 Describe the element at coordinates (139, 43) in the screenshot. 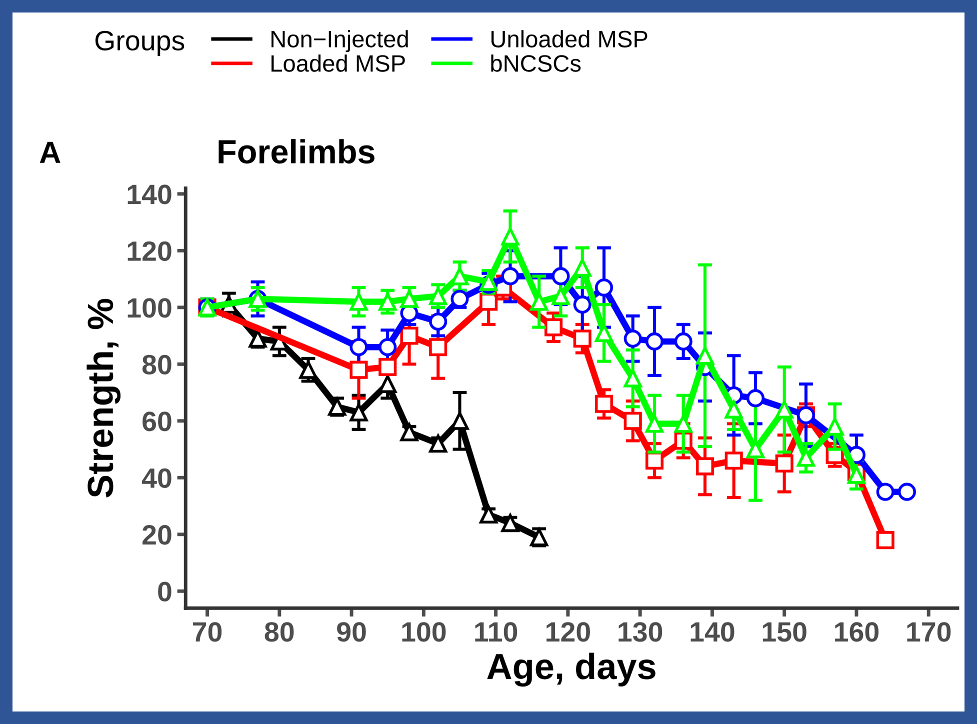

I see `legend-title: Groups` at that location.